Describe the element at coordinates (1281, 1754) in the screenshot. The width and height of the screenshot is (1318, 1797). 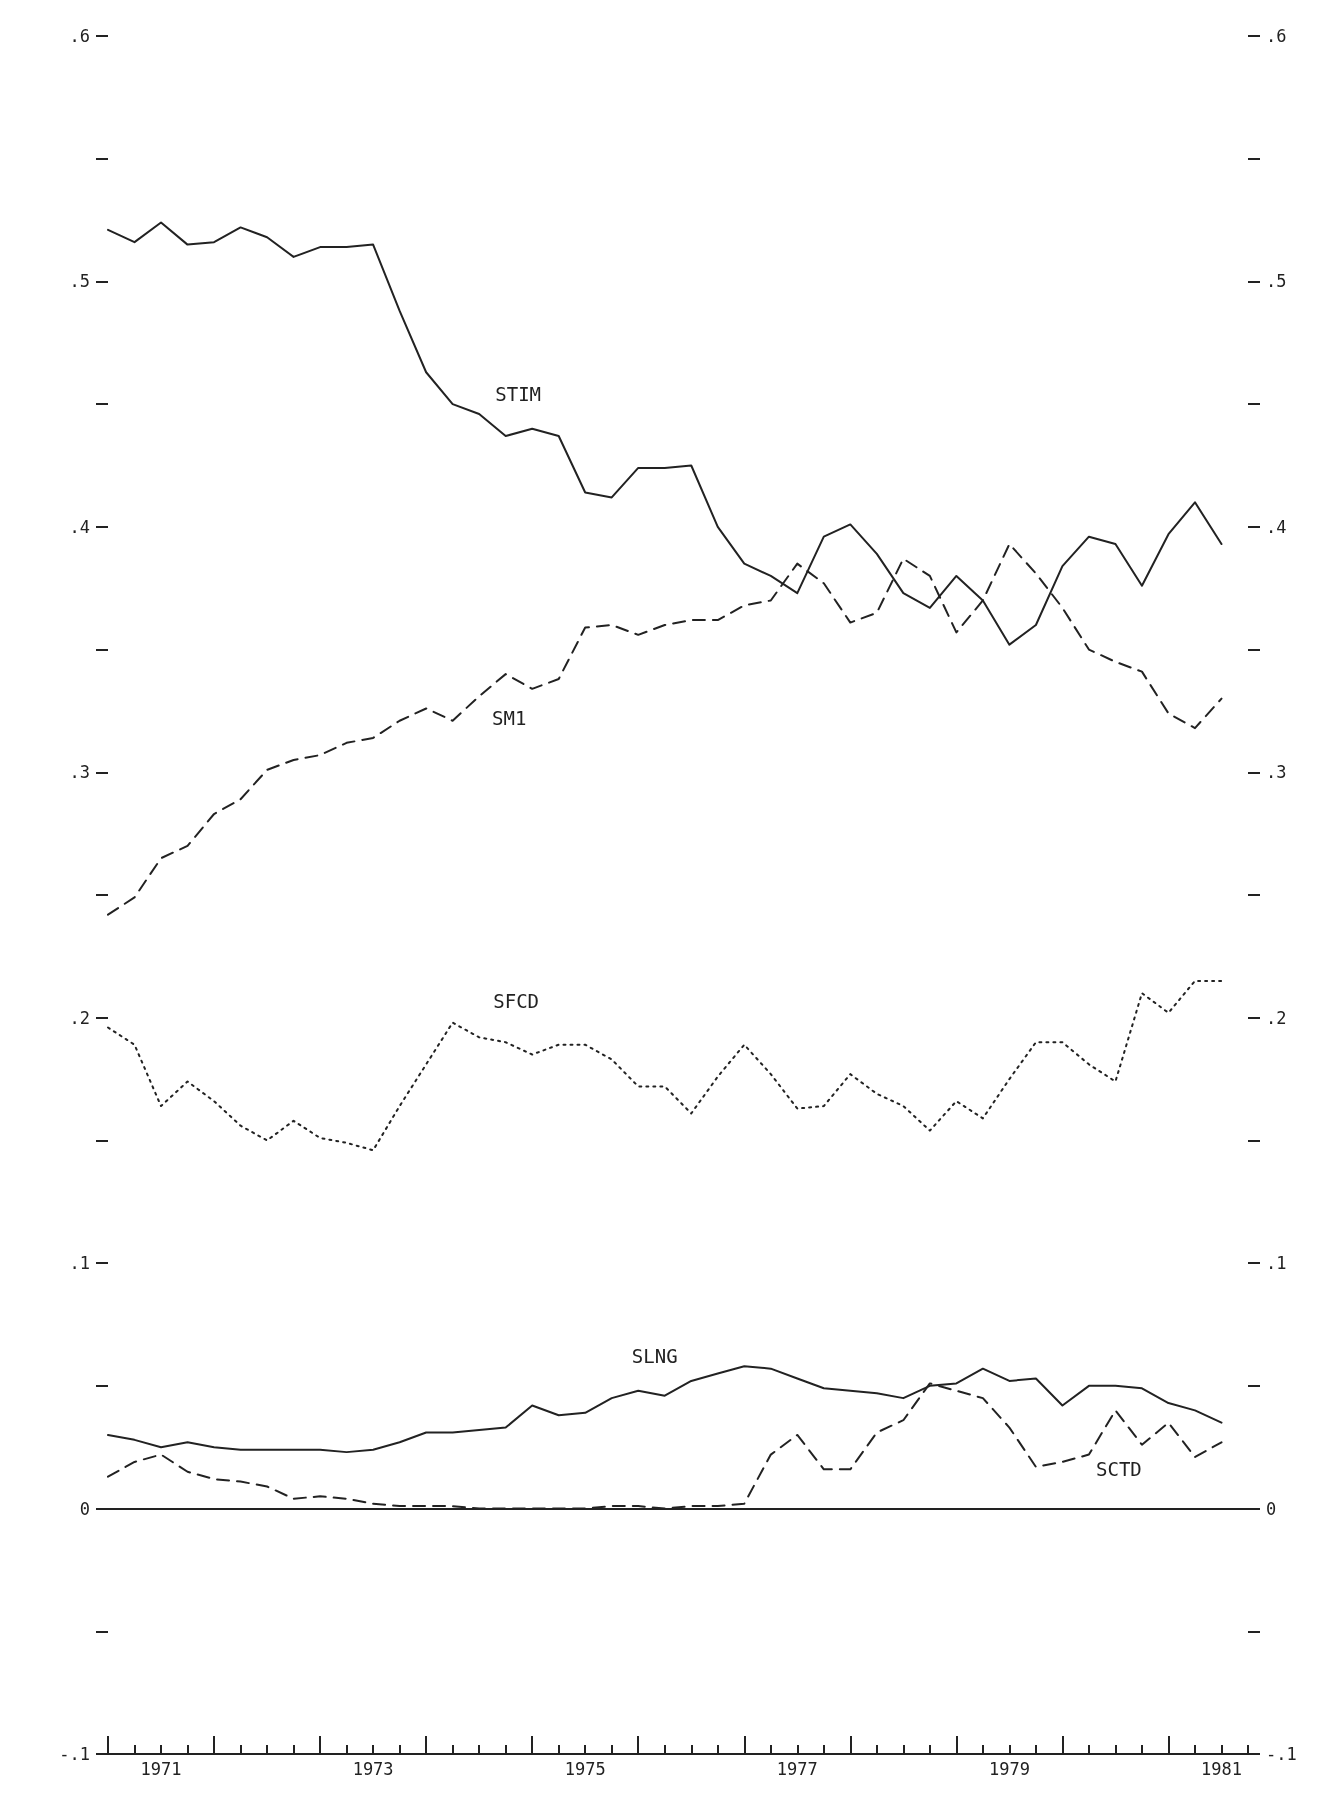
I see `y2-tick-label: -.1` at that location.